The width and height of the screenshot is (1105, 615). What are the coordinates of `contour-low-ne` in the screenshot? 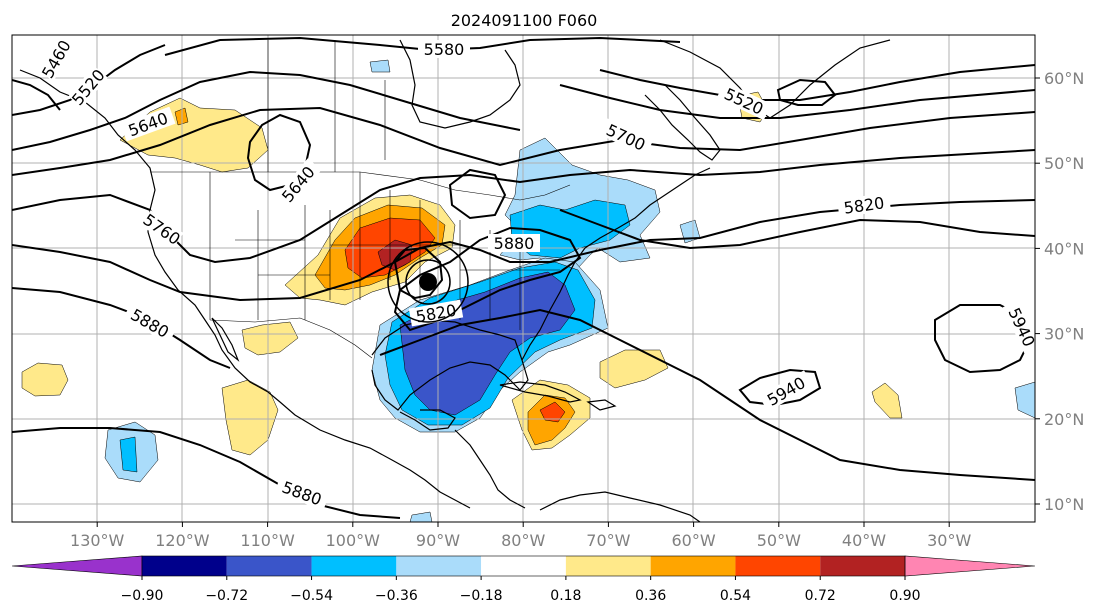 It's located at (477, 194).